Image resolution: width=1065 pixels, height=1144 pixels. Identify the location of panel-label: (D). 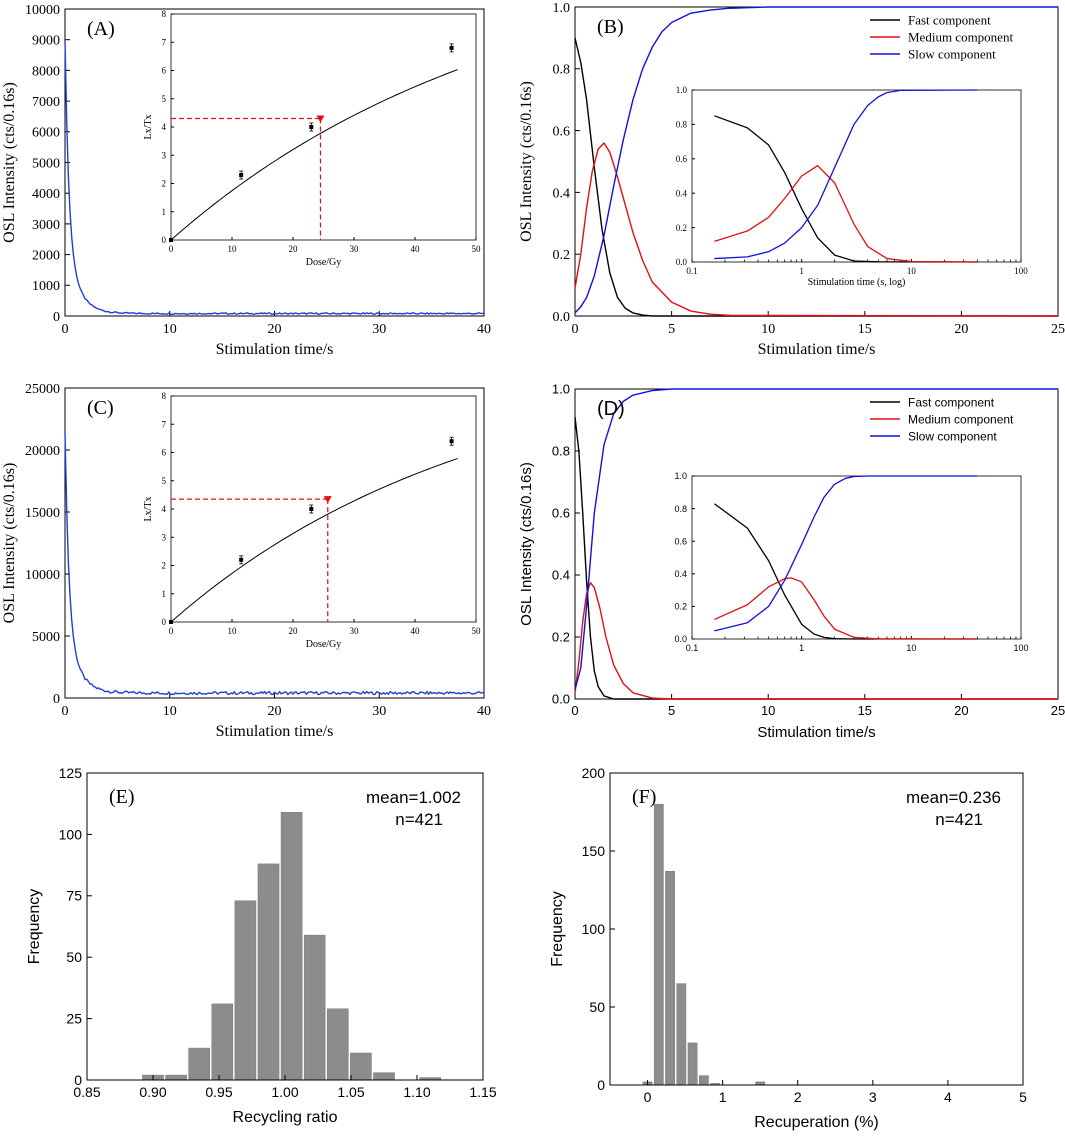
(611, 409).